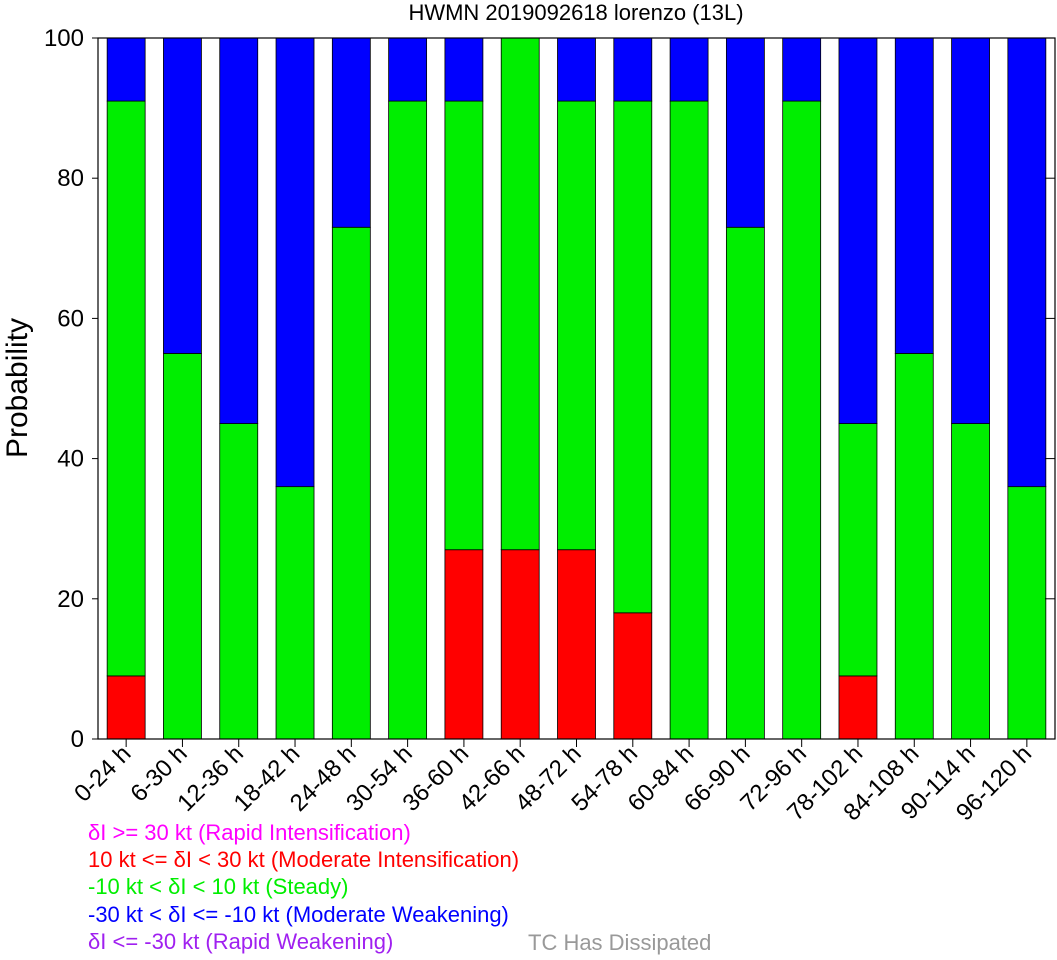  I want to click on legend-item-5: δI <= -30 kt (Rapid Weakening), so click(241, 941).